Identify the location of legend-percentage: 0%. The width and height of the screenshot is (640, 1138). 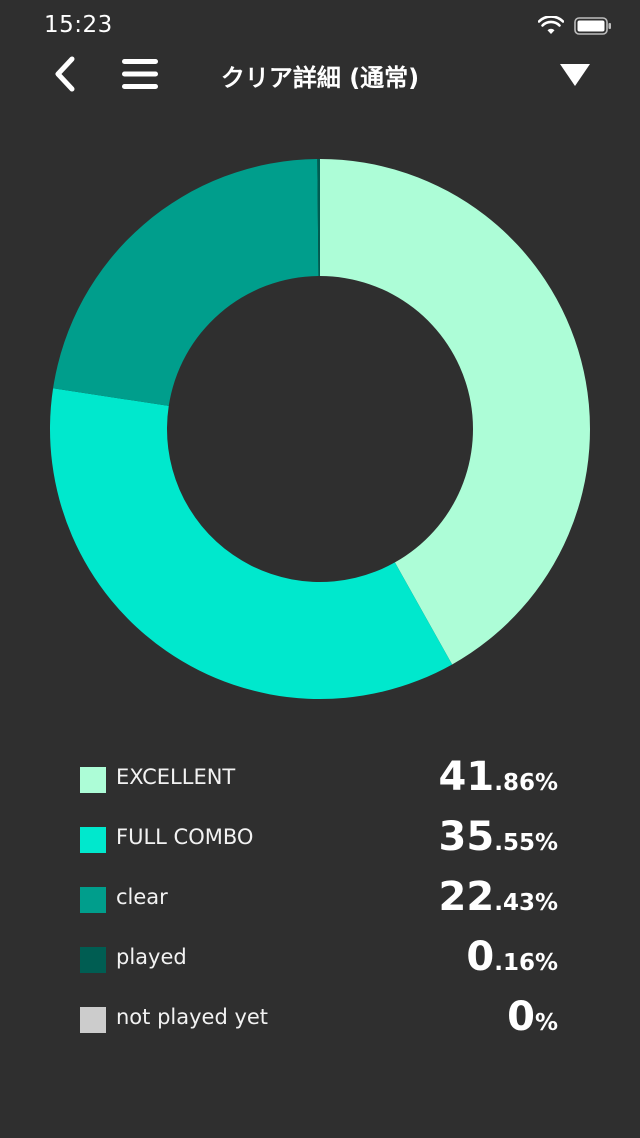
(532, 1017).